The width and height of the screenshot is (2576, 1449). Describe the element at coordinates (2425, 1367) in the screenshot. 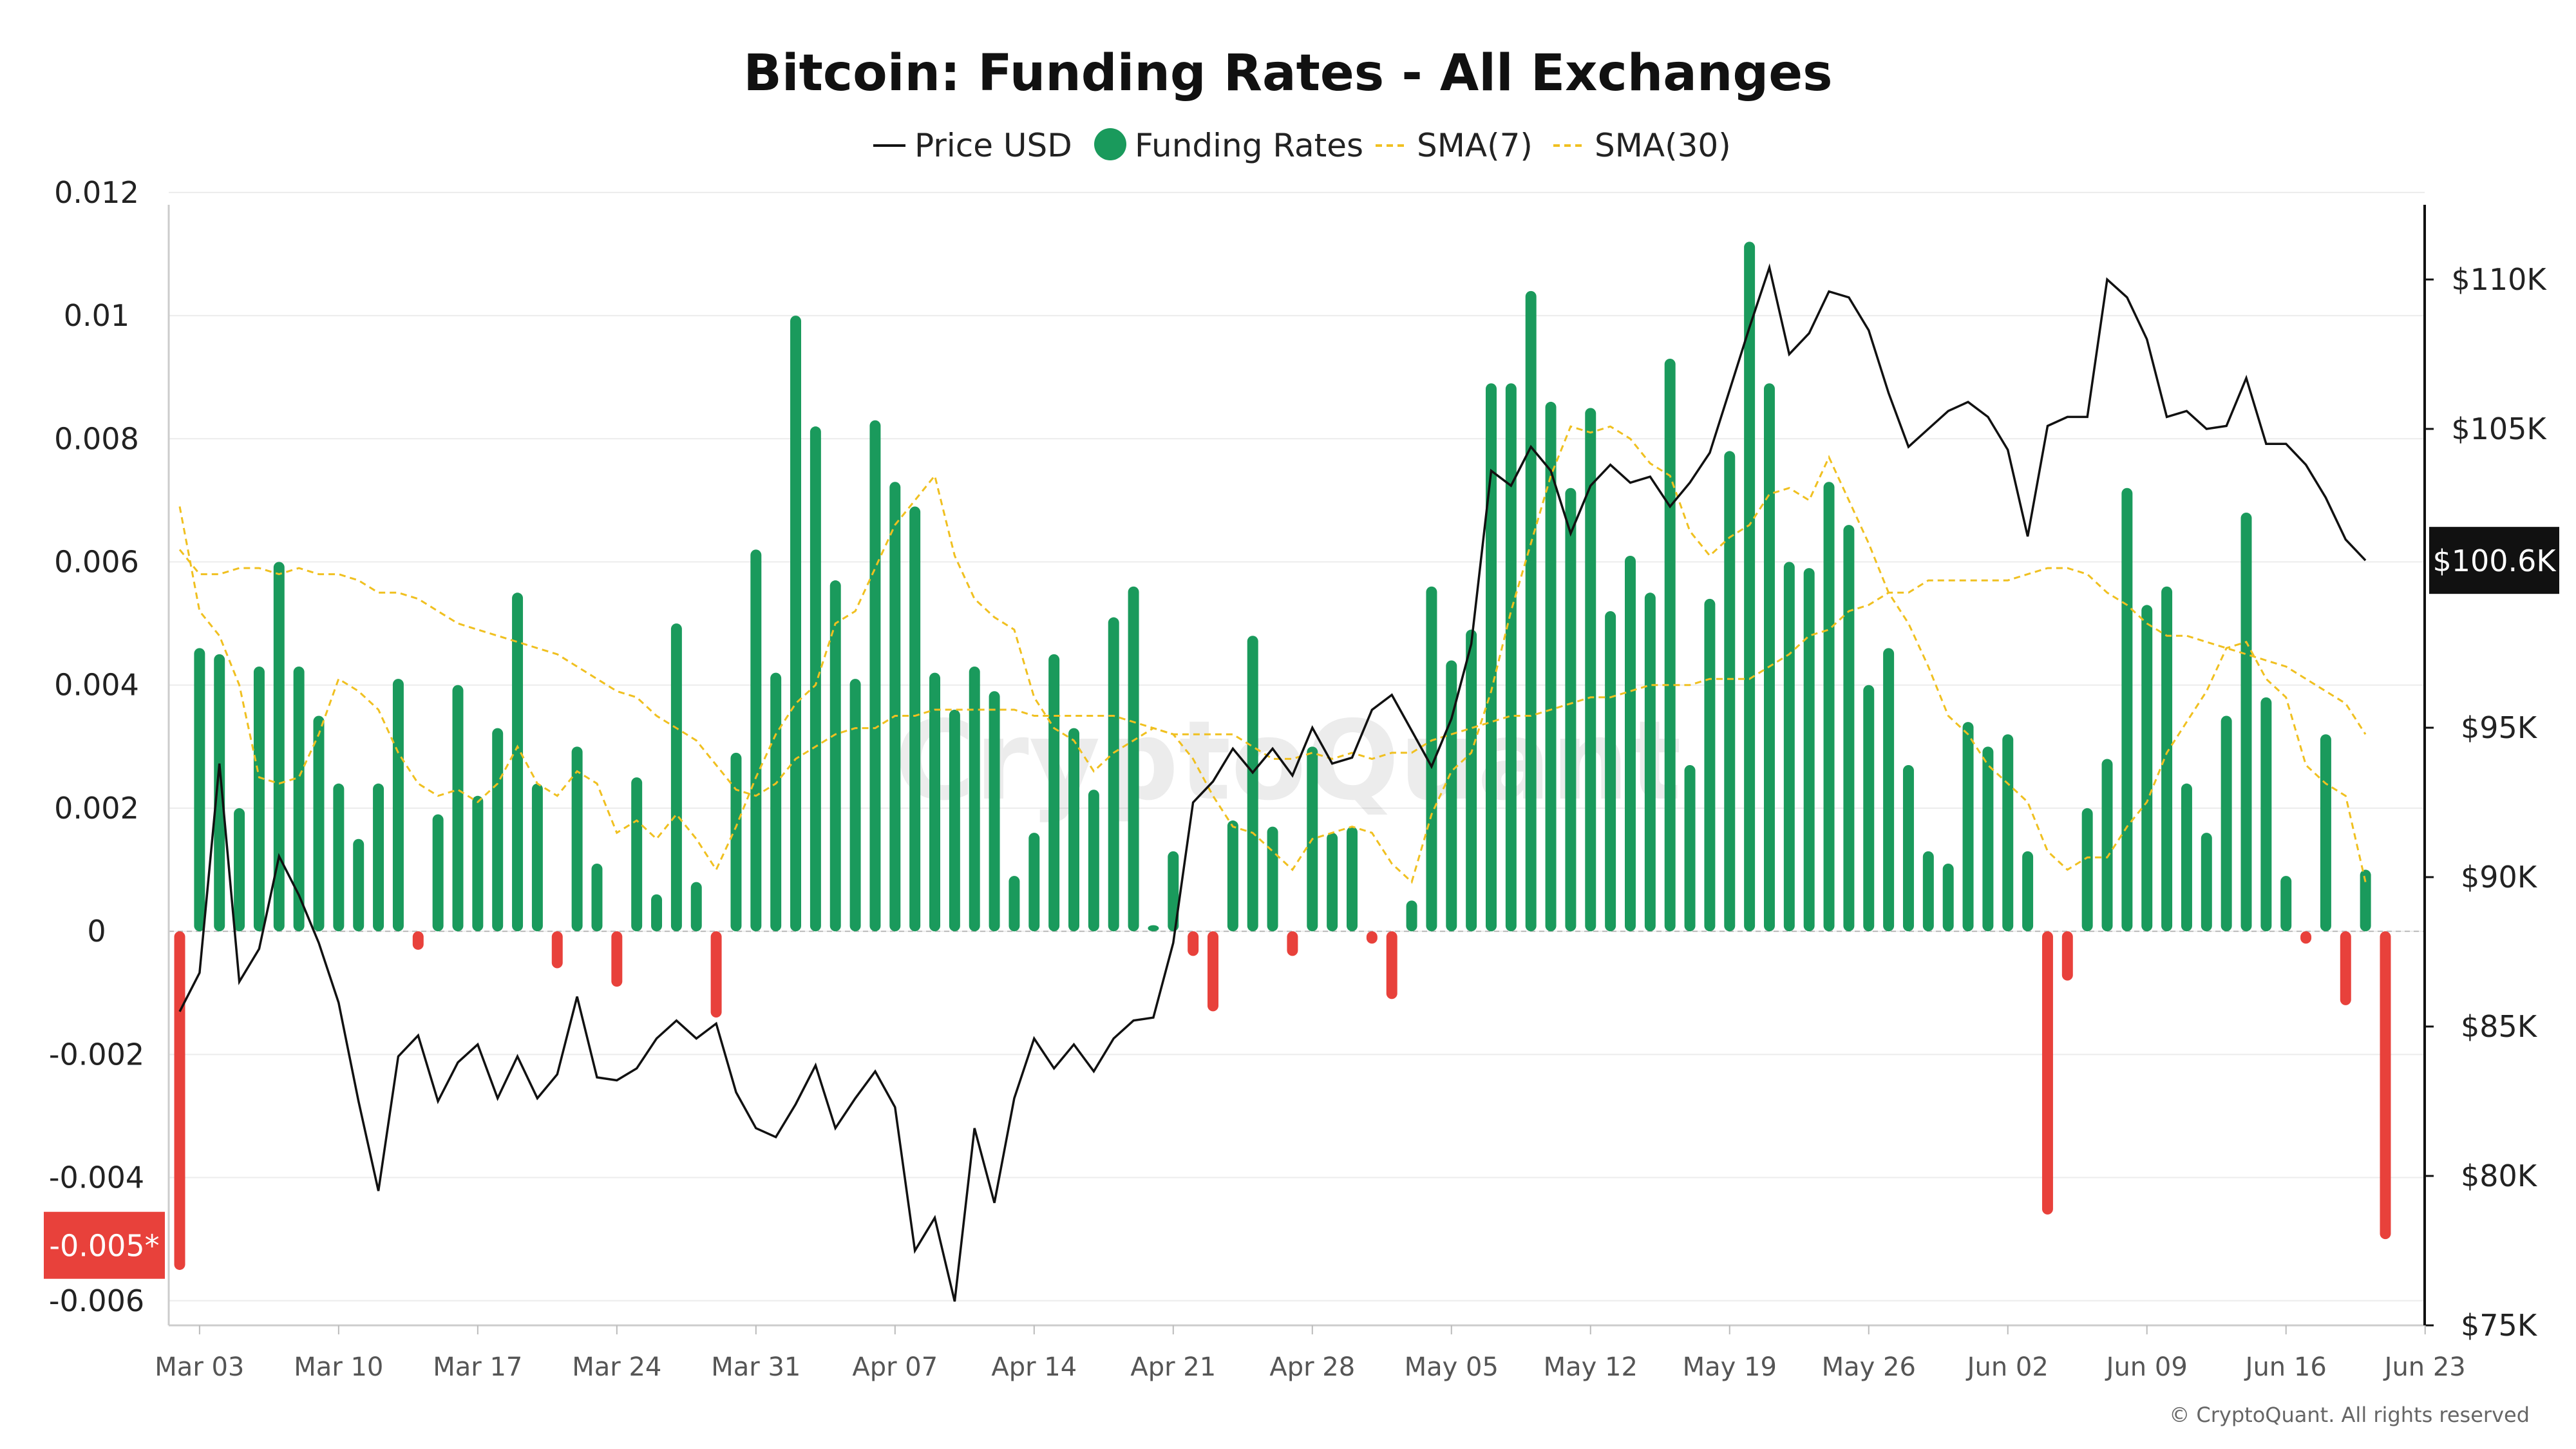

I see `x-tick-label: Jun 23` at that location.